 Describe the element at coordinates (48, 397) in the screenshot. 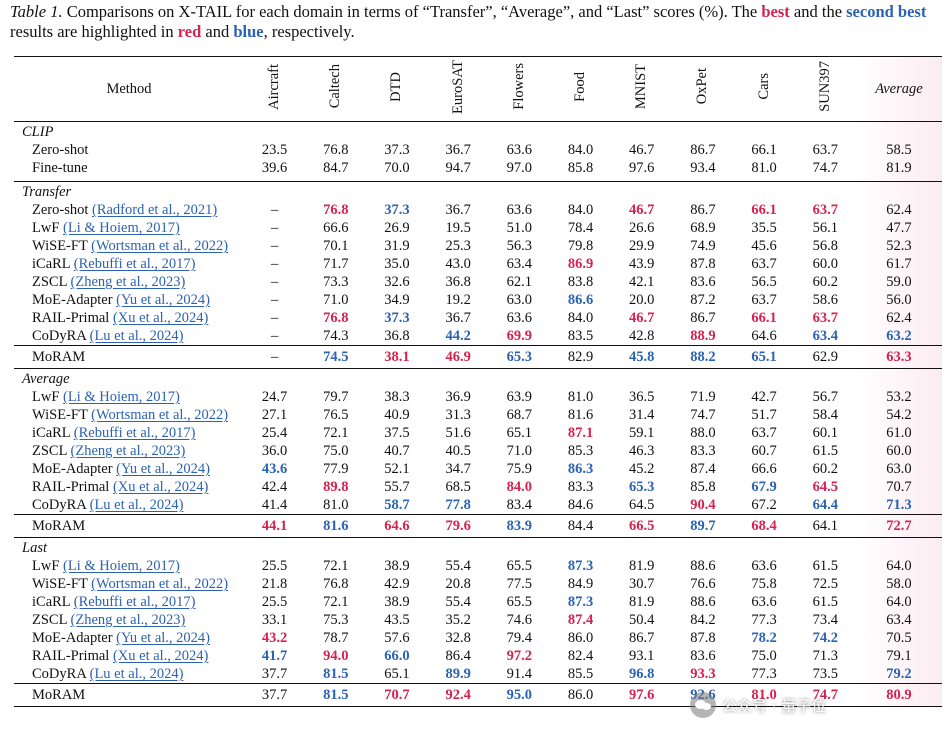

I see `method-name: LwF` at that location.